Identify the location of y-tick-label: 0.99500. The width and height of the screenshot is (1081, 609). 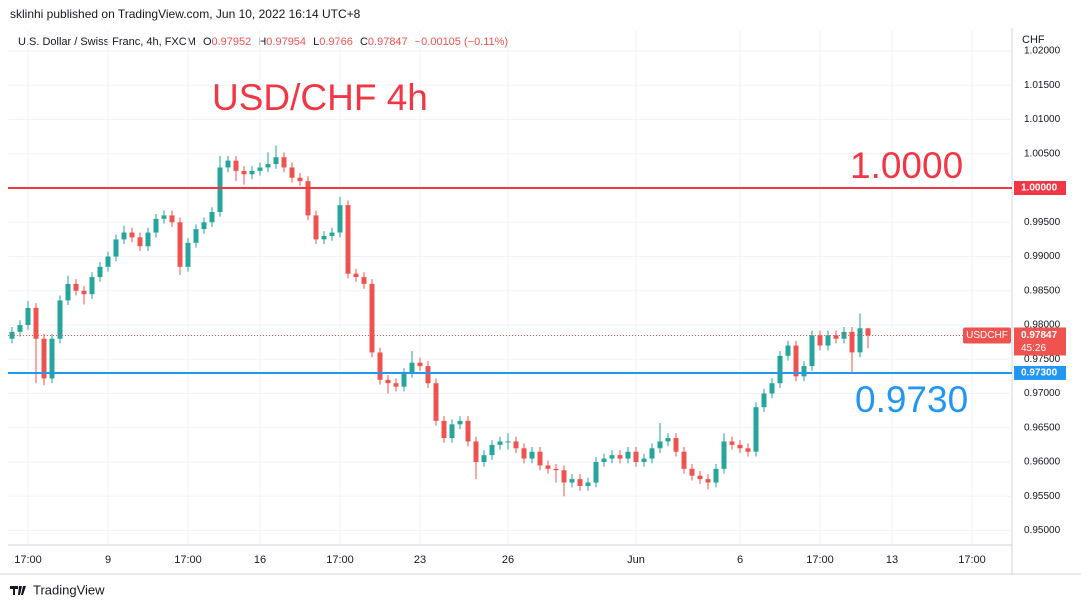
(1042, 222).